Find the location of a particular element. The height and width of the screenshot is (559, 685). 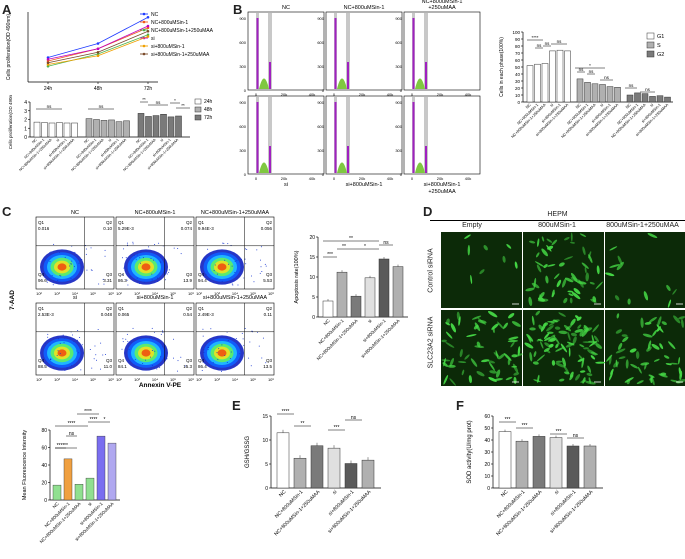

legend-swatch is located at coordinates (650, 45).